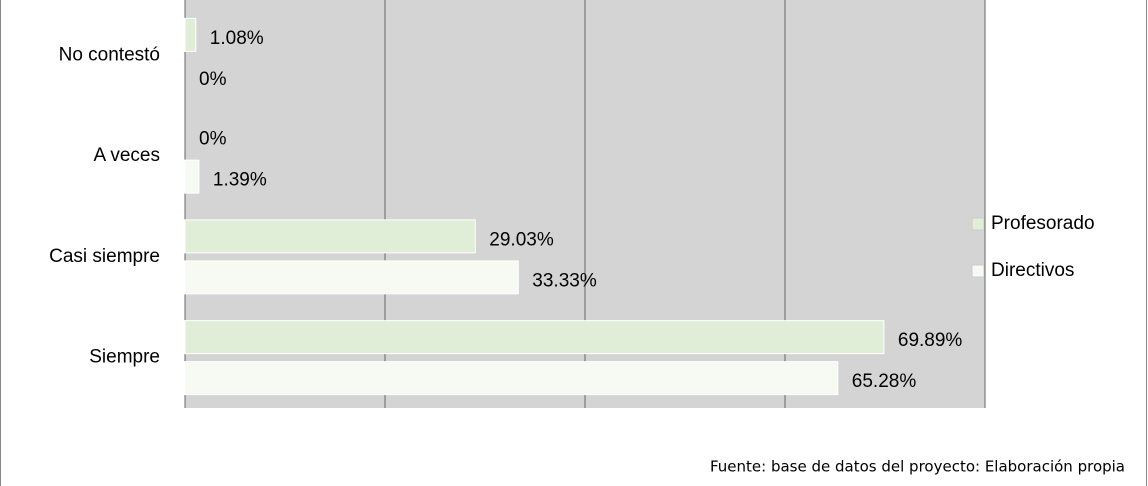 The height and width of the screenshot is (486, 1148). Describe the element at coordinates (104, 256) in the screenshot. I see `y-tick-label: Casi siempre` at that location.